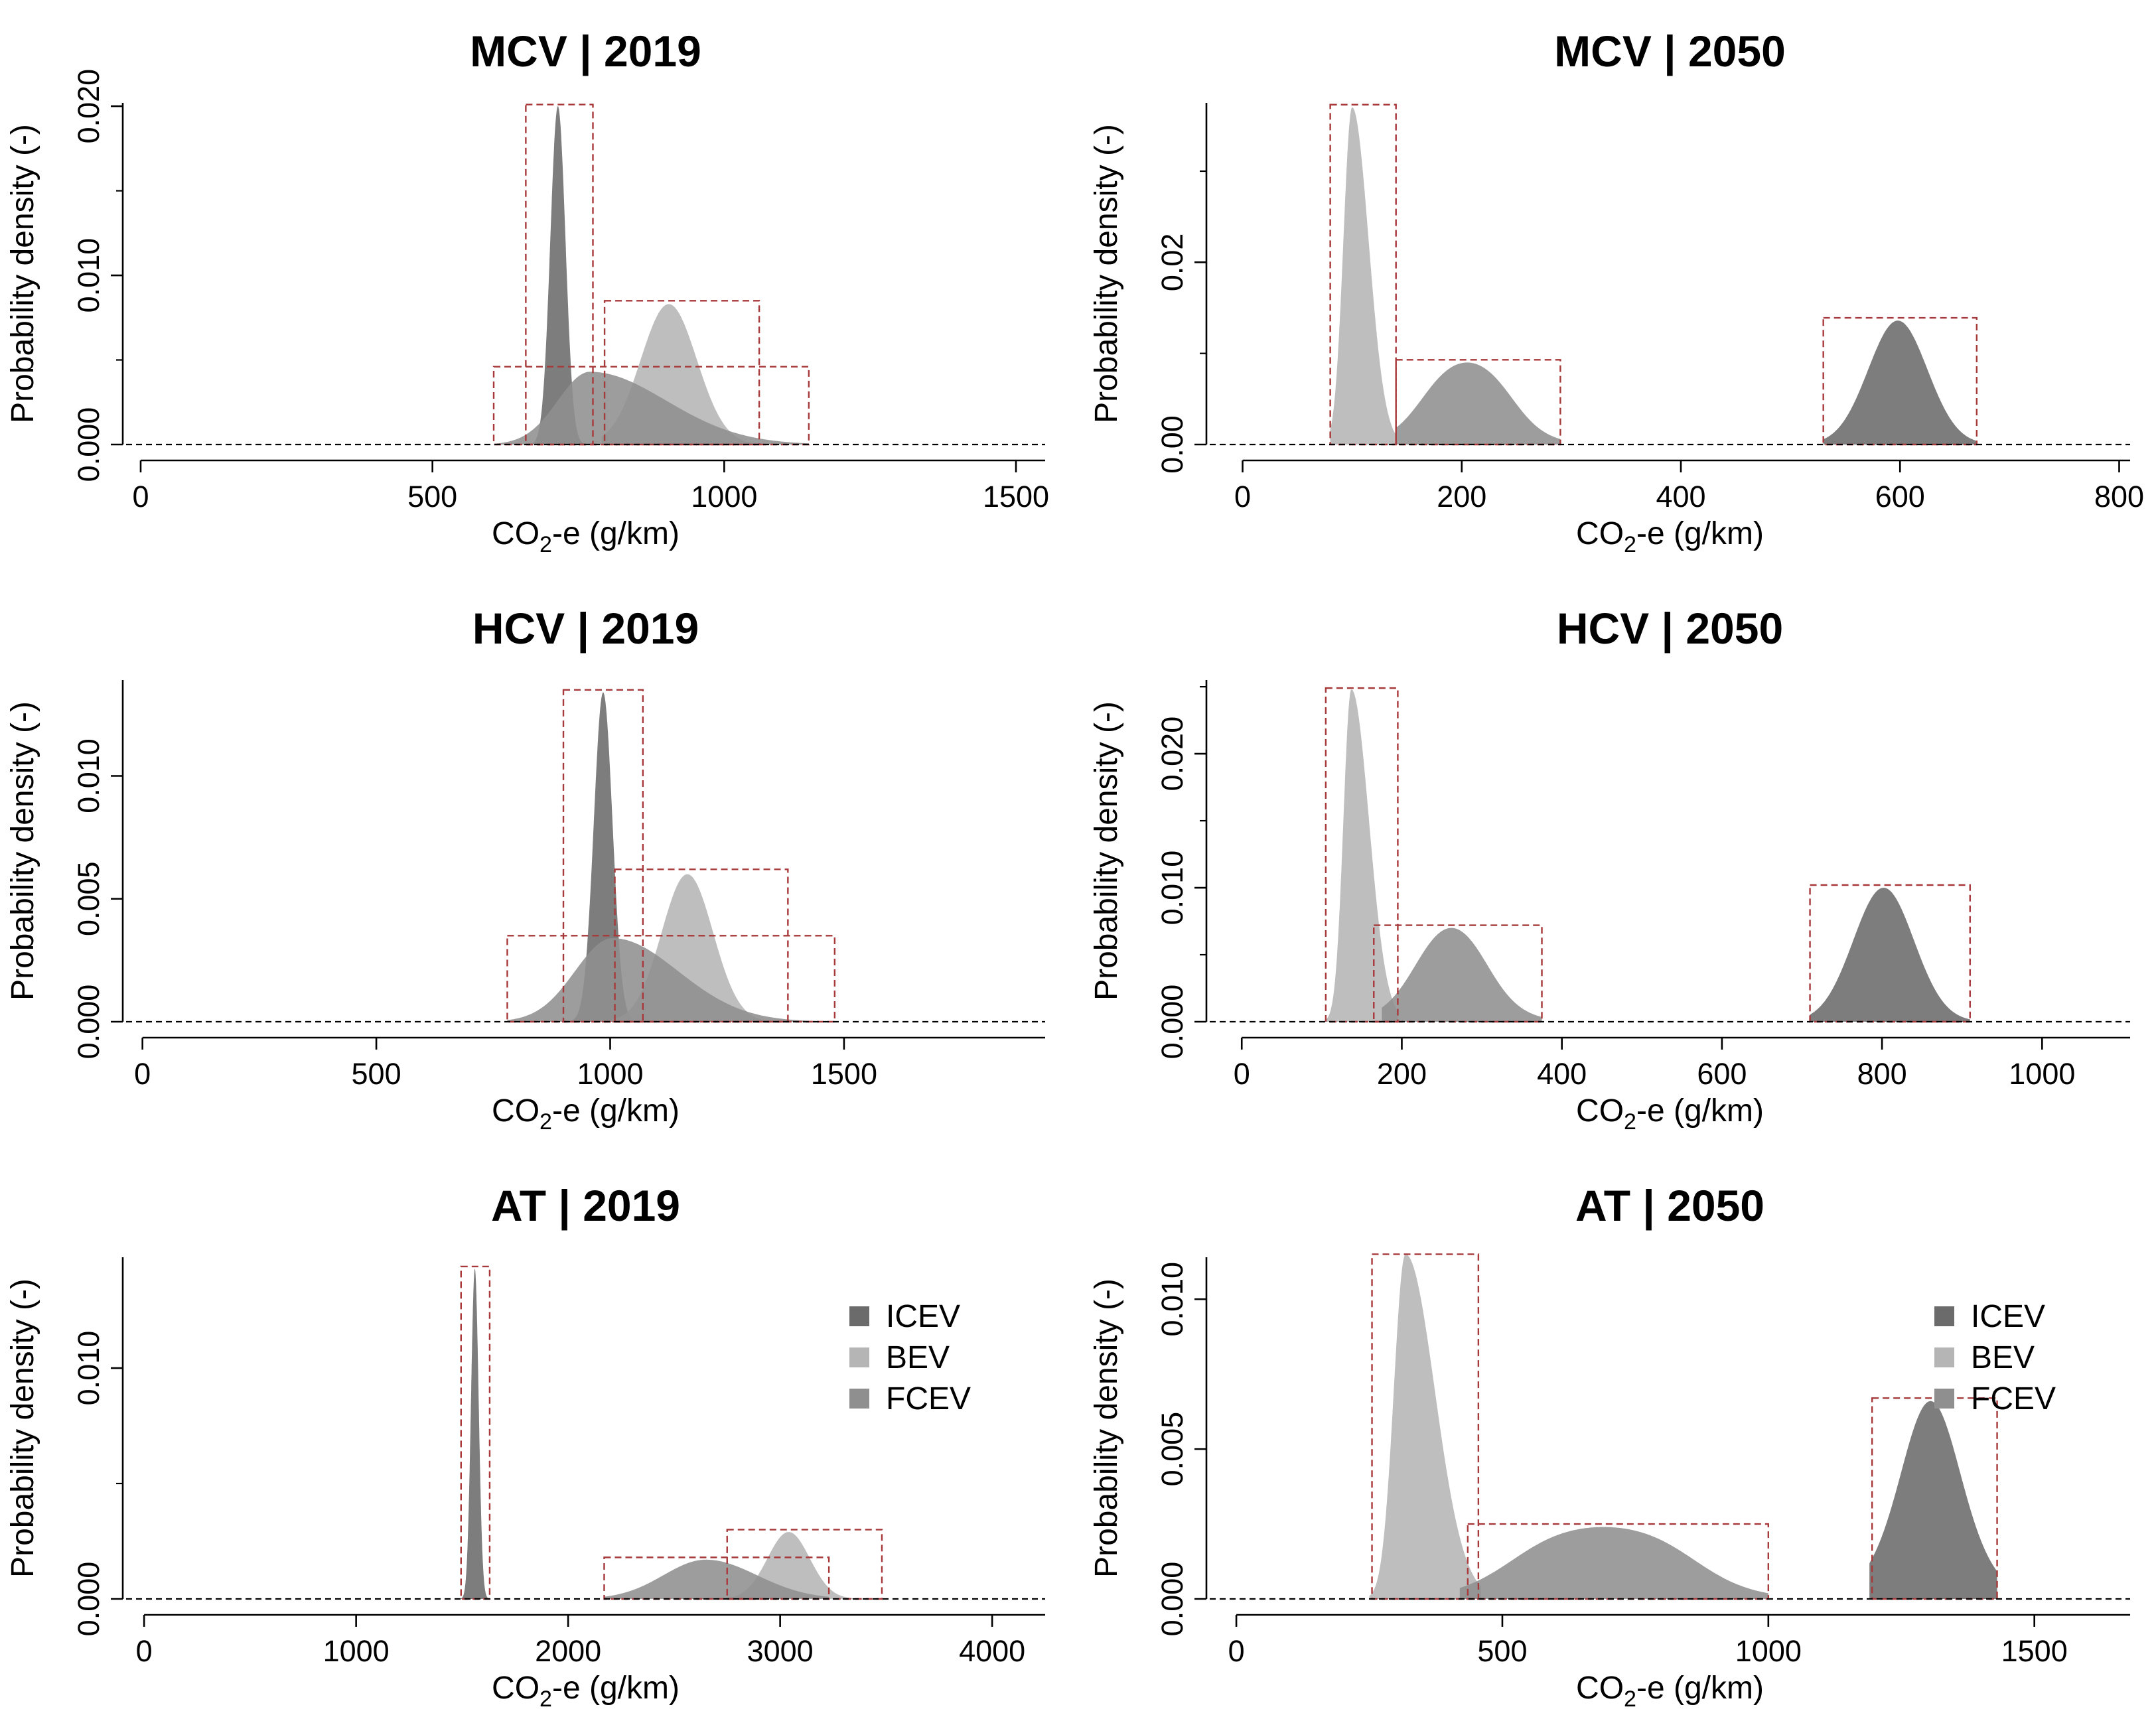 The height and width of the screenshot is (1723, 2156). What do you see at coordinates (585, 52) in the screenshot?
I see `chart-title: MCV | 2019` at bounding box center [585, 52].